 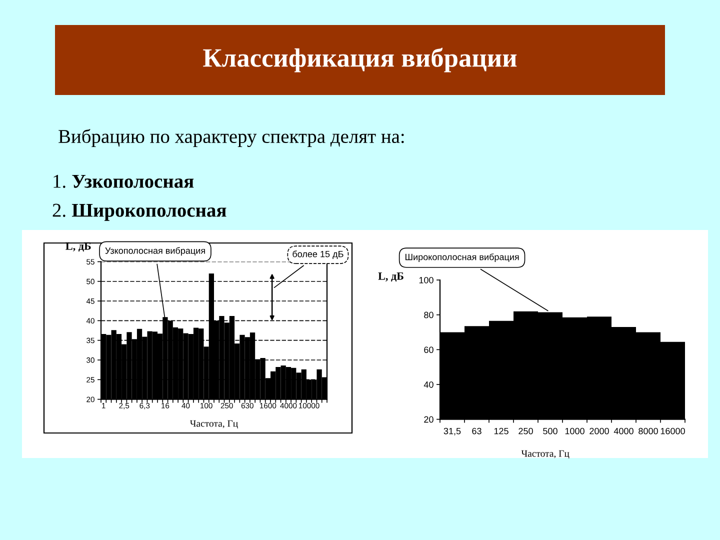 I want to click on y-tick-label: 80, so click(x=429, y=315).